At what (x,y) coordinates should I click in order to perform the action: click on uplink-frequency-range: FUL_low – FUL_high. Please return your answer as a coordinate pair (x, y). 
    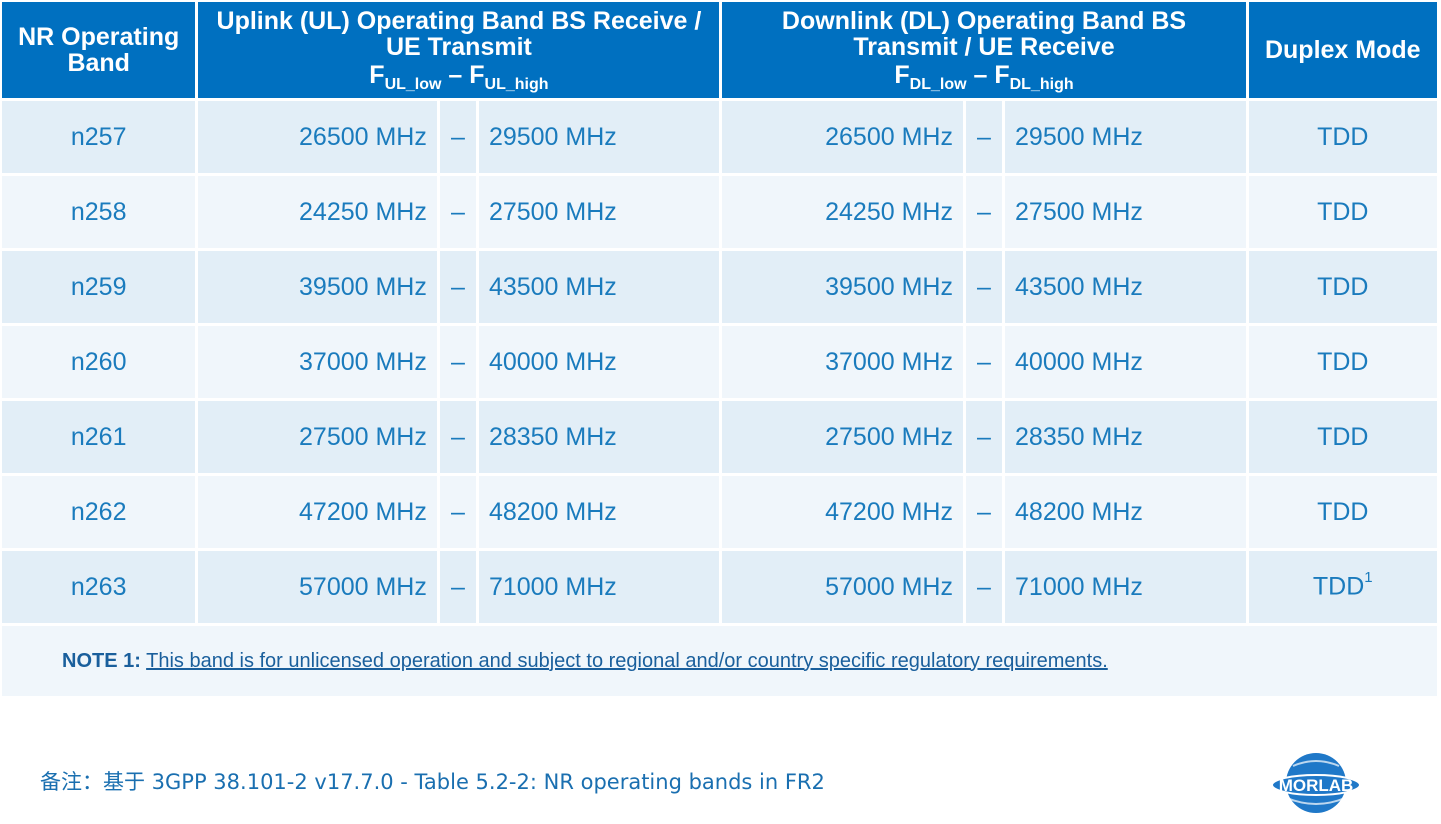
    Looking at the image, I should click on (459, 77).